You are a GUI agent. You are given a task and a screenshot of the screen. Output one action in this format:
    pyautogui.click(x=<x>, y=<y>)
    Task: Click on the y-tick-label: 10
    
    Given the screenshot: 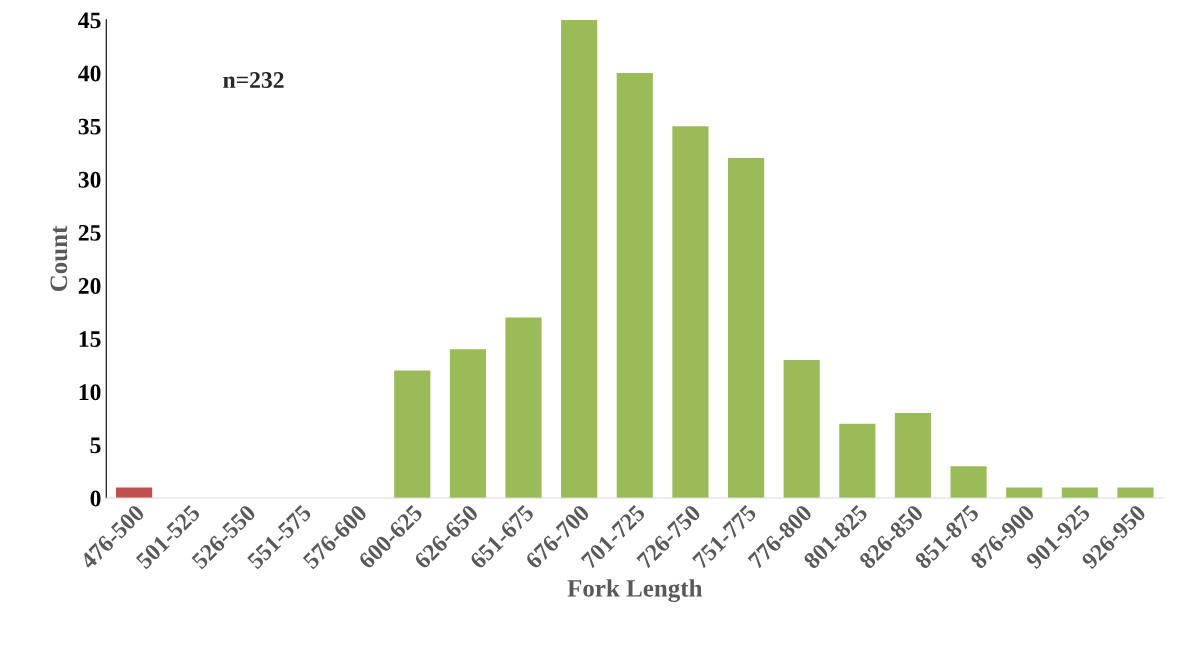 What is the action you would take?
    pyautogui.click(x=90, y=392)
    